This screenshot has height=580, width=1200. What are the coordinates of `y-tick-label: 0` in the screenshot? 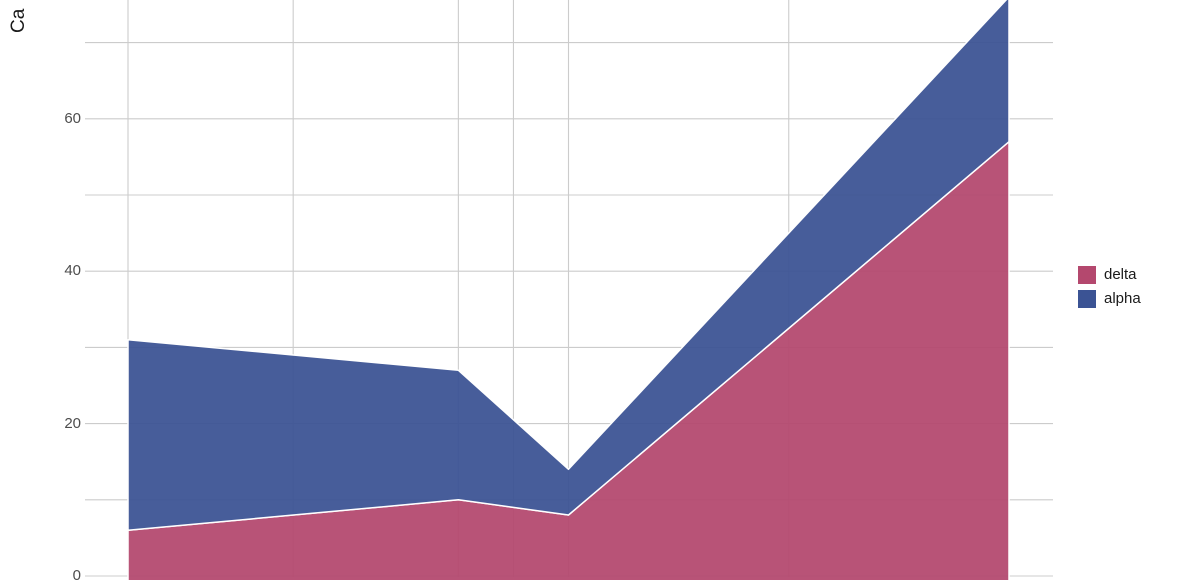 It's located at (76, 573).